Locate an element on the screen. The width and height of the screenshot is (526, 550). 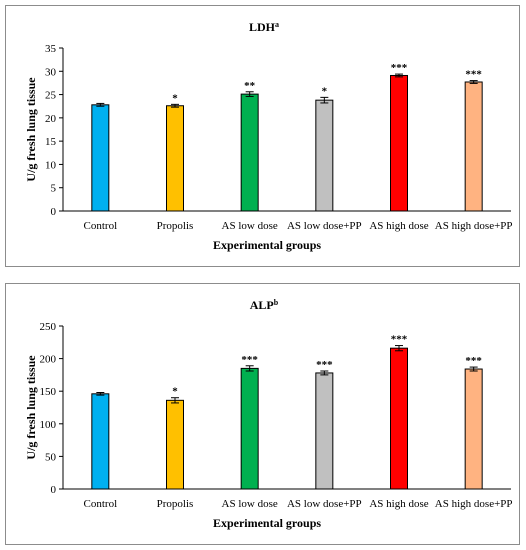
alp-category-label-4: AS high dose is located at coordinates (398, 504).